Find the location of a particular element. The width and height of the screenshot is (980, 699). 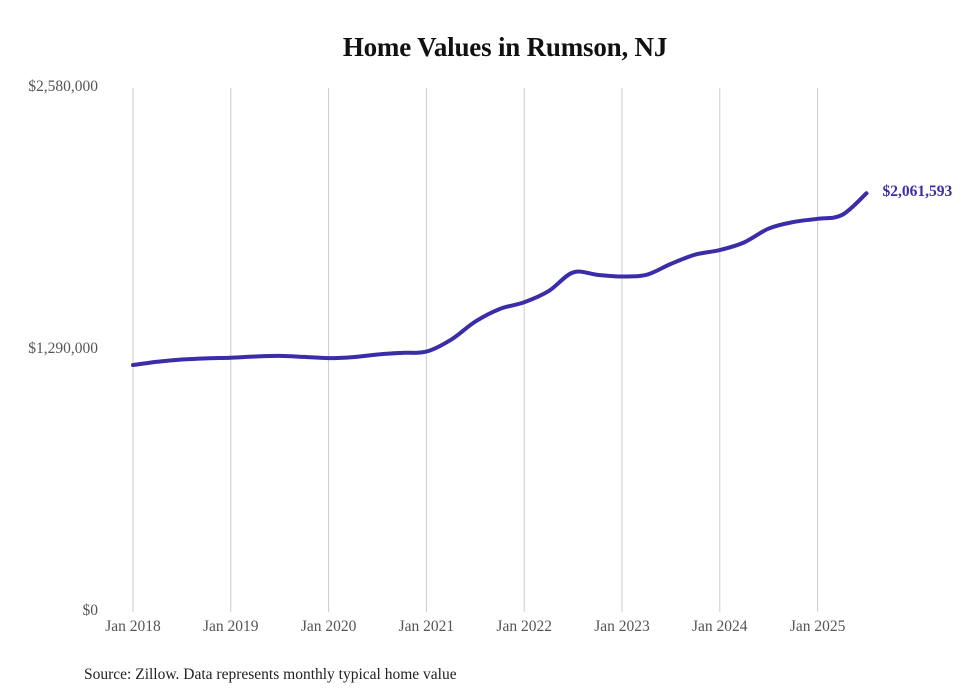

y-axis: $0 $1,290,000 $2,580,000 is located at coordinates (49, 349).